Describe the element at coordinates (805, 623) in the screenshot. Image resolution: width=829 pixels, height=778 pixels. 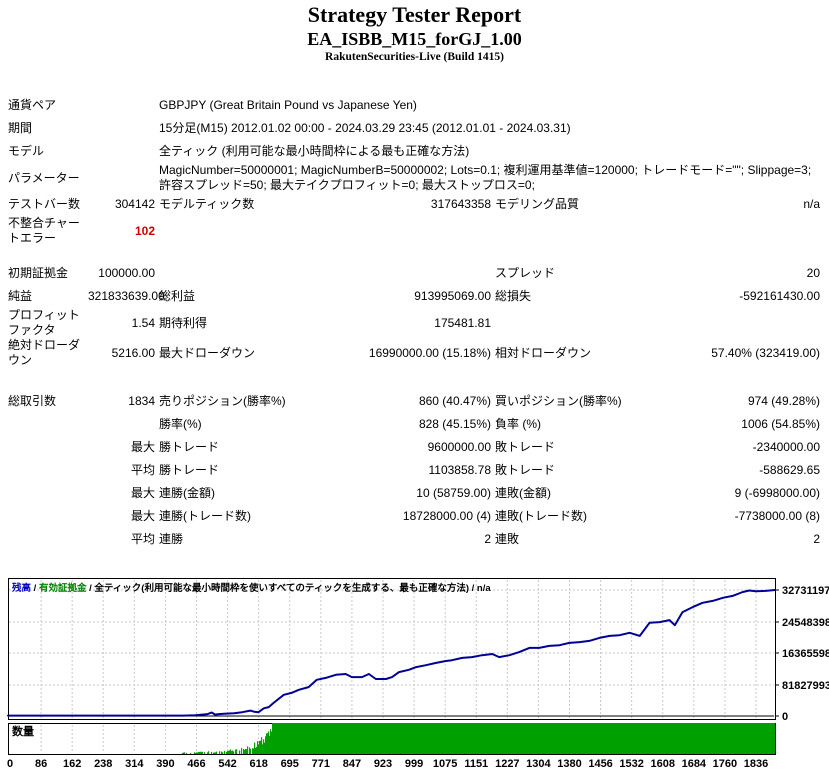
I see `y-axis-tick-label: 24548398` at that location.